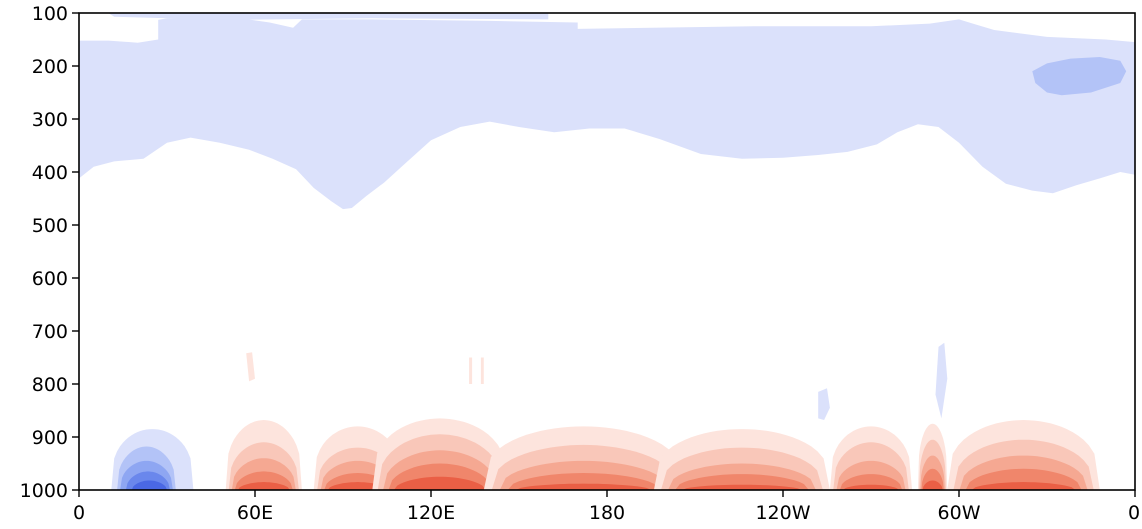  What do you see at coordinates (50, 226) in the screenshot?
I see `y-tick-label-500: 500` at bounding box center [50, 226].